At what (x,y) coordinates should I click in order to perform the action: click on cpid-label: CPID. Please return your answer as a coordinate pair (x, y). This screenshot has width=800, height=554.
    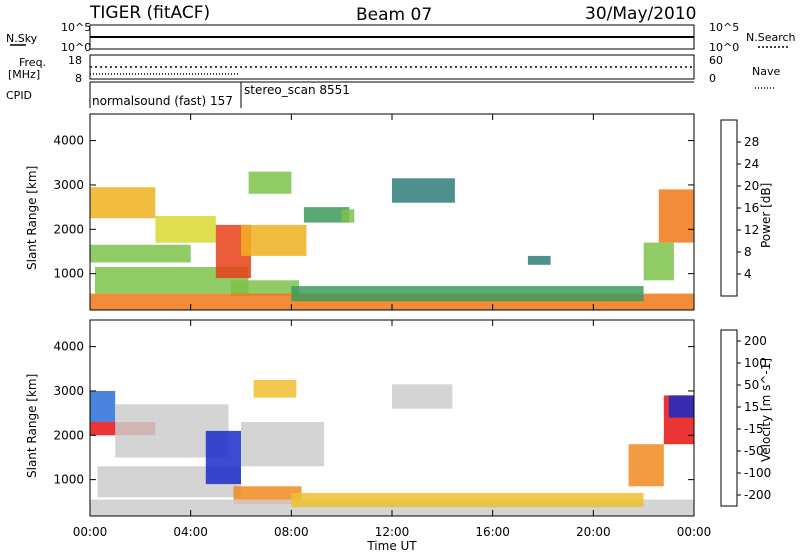
    Looking at the image, I should click on (19, 95).